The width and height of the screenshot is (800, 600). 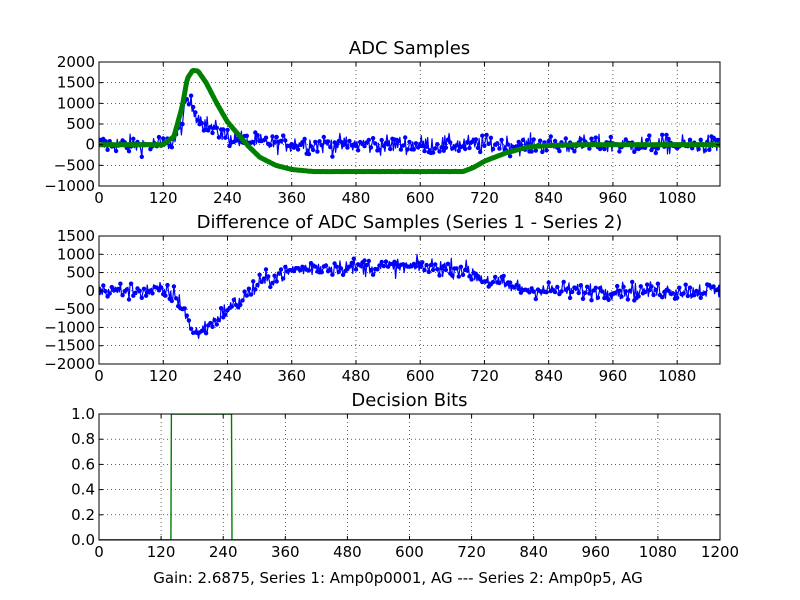 What do you see at coordinates (163, 198) in the screenshot?
I see `x-tick-label: 120` at bounding box center [163, 198].